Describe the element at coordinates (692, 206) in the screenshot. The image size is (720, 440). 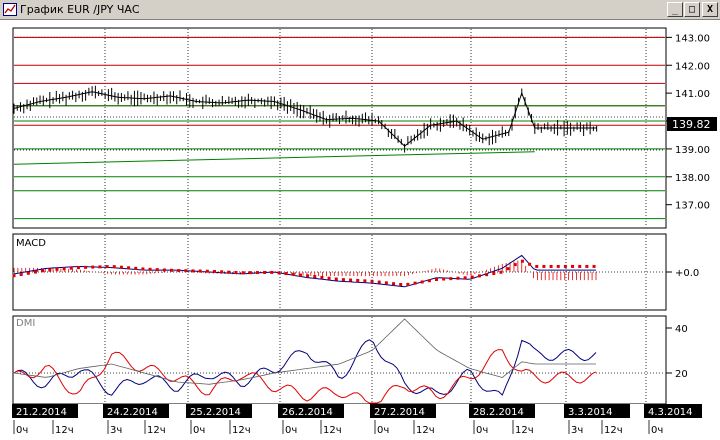
I see `price-tick-label: 137.00` at that location.